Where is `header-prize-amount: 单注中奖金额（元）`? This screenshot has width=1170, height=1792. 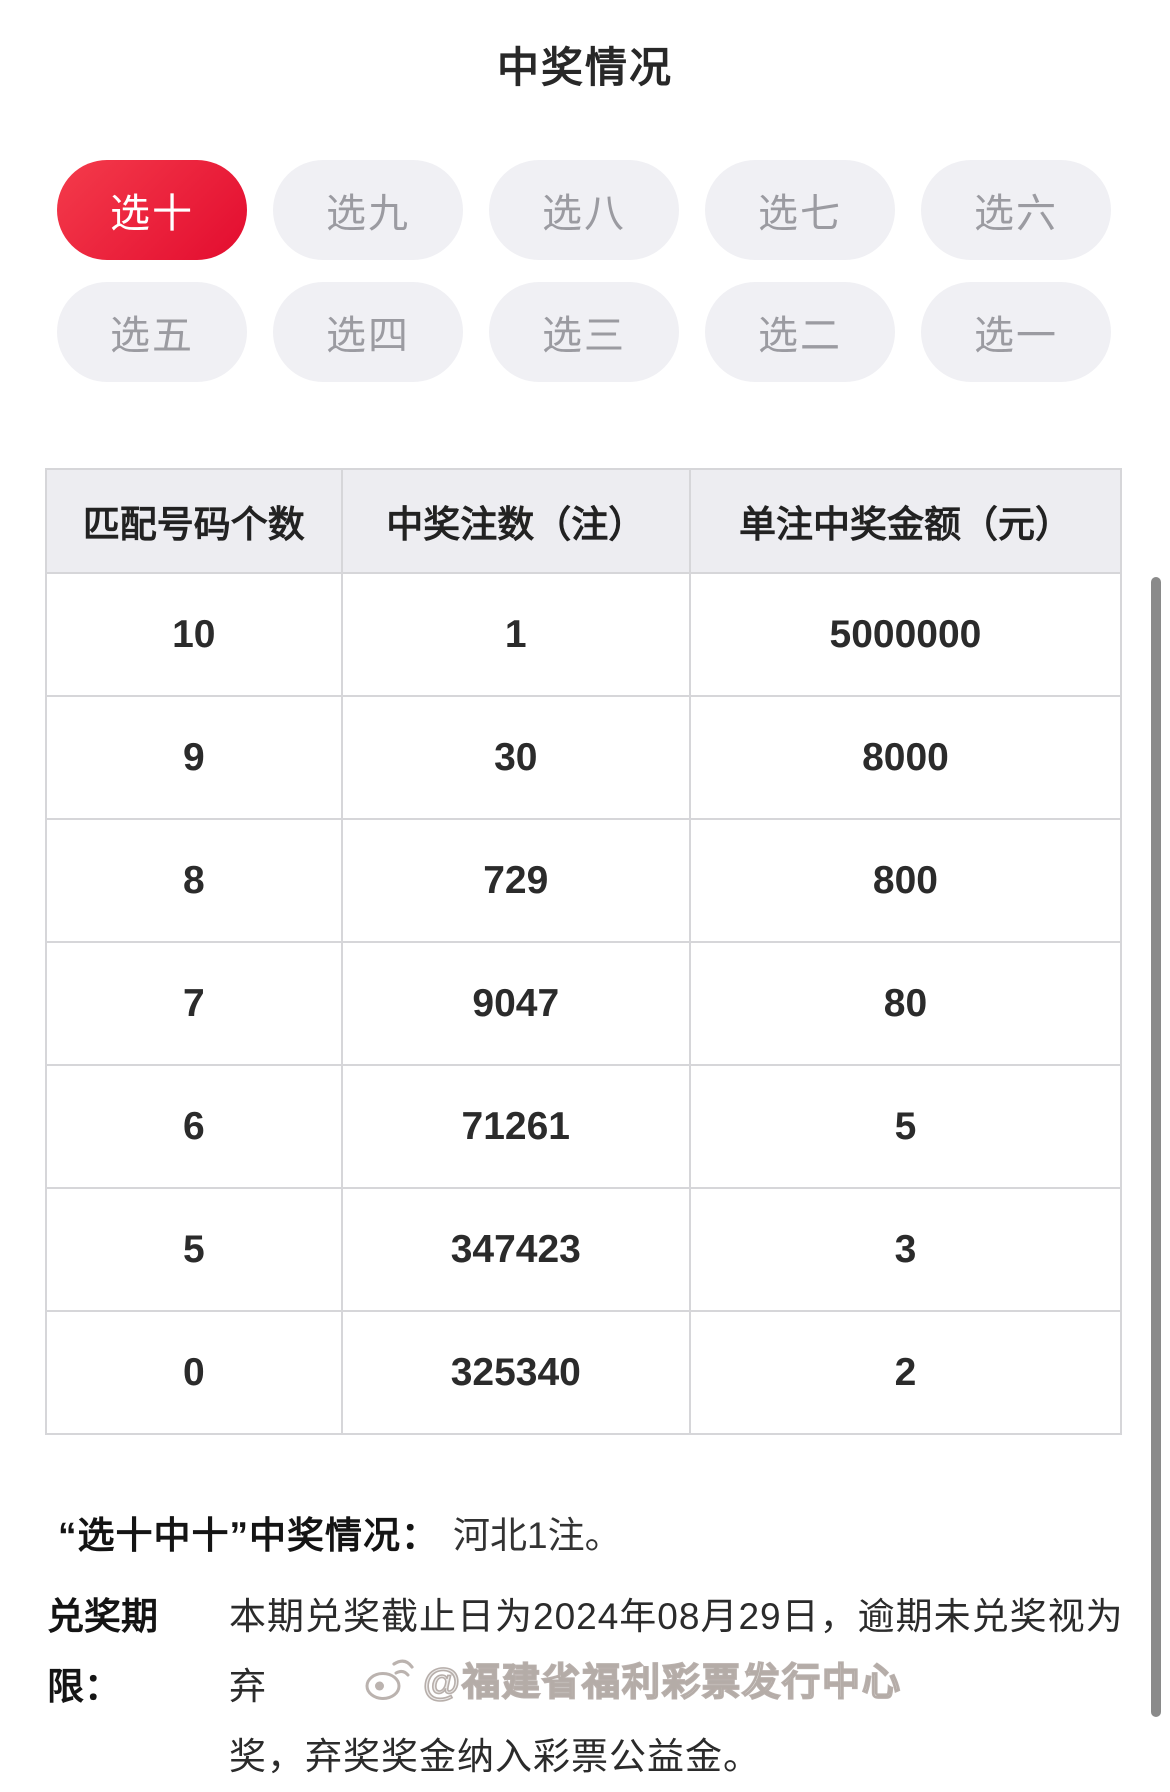
header-prize-amount: 单注中奖金额（元） is located at coordinates (905, 521).